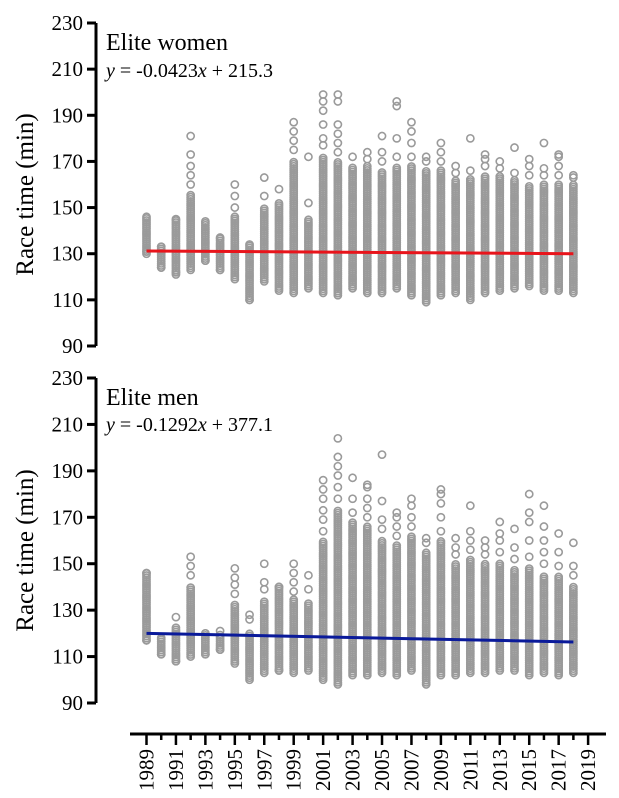  Describe the element at coordinates (529, 584) in the screenshot. I see `year-column-2015` at that location.